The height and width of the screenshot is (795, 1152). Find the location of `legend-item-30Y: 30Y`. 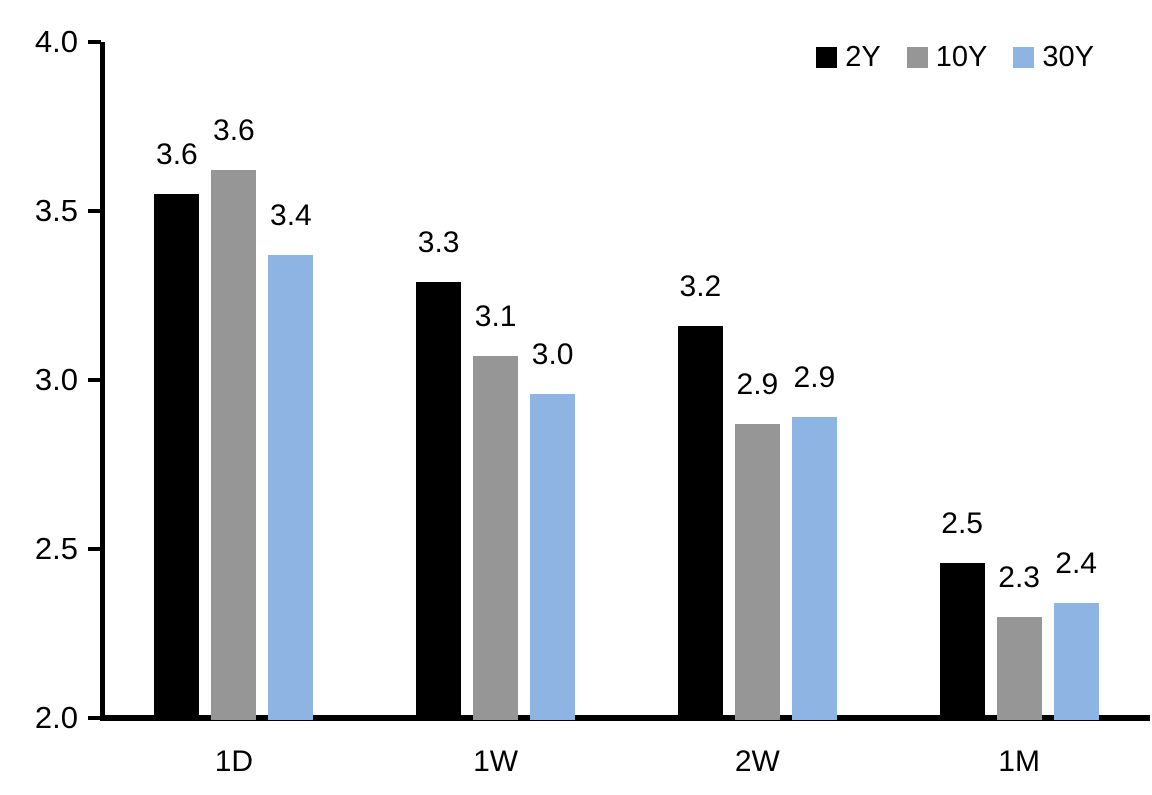

legend-item-30Y: 30Y is located at coordinates (1053, 57).